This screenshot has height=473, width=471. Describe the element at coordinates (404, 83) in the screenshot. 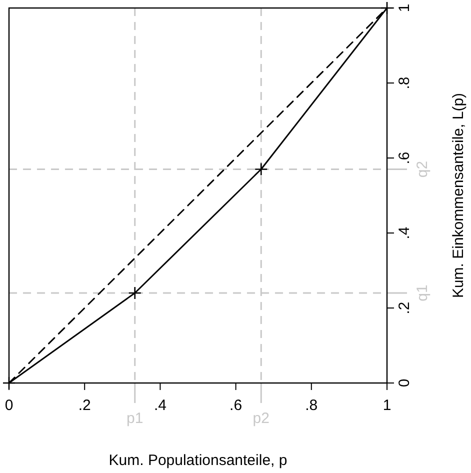

I see `y-tick-label: .8` at that location.